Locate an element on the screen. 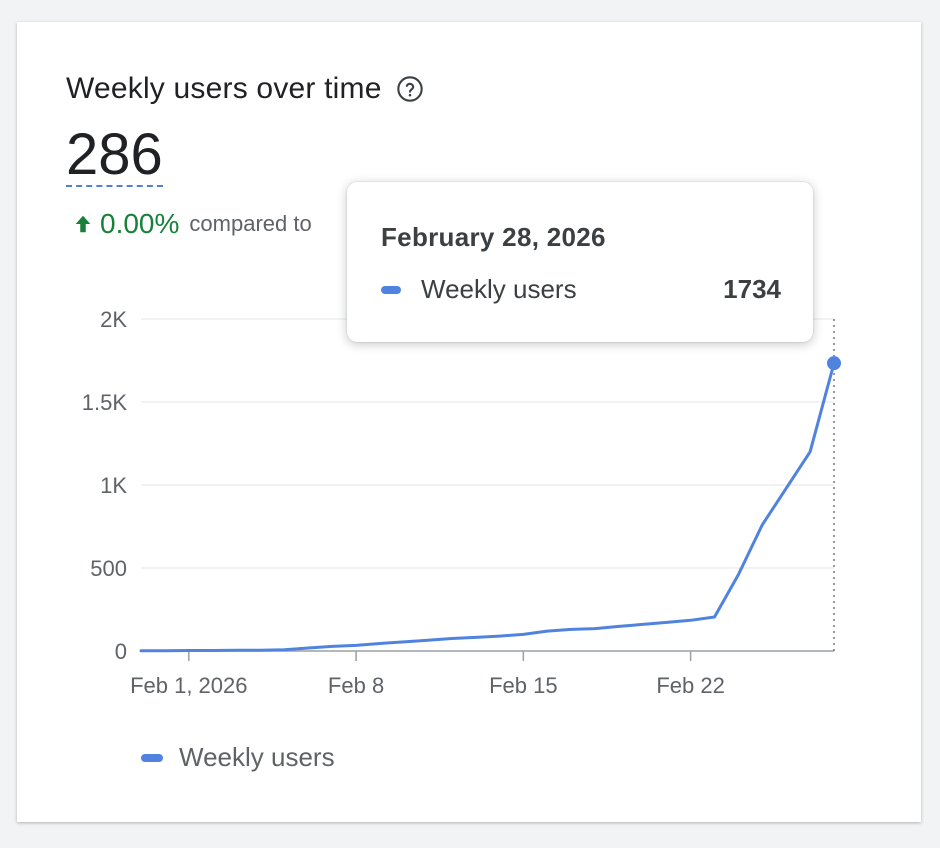  x-tick-label: Feb 22 is located at coordinates (690, 685).